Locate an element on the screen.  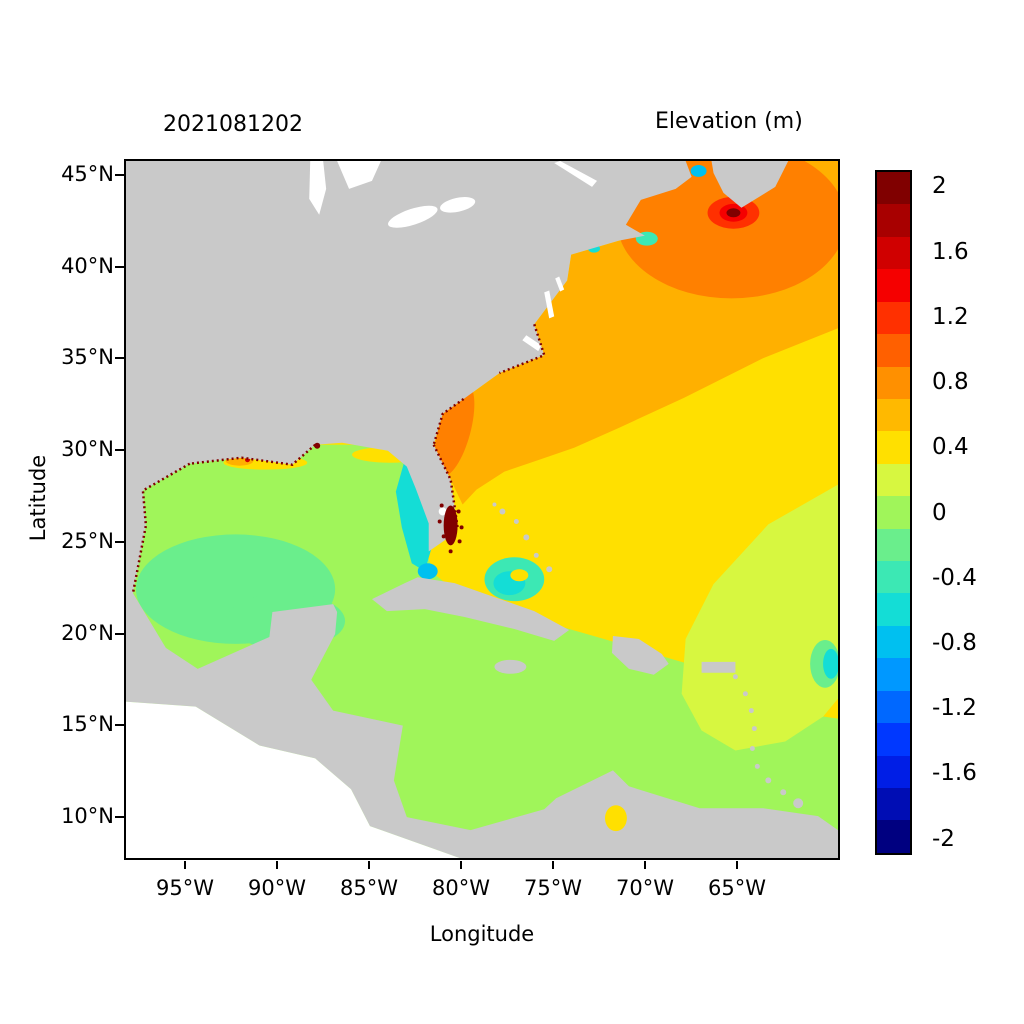
colorbar is located at coordinates (893, 512).